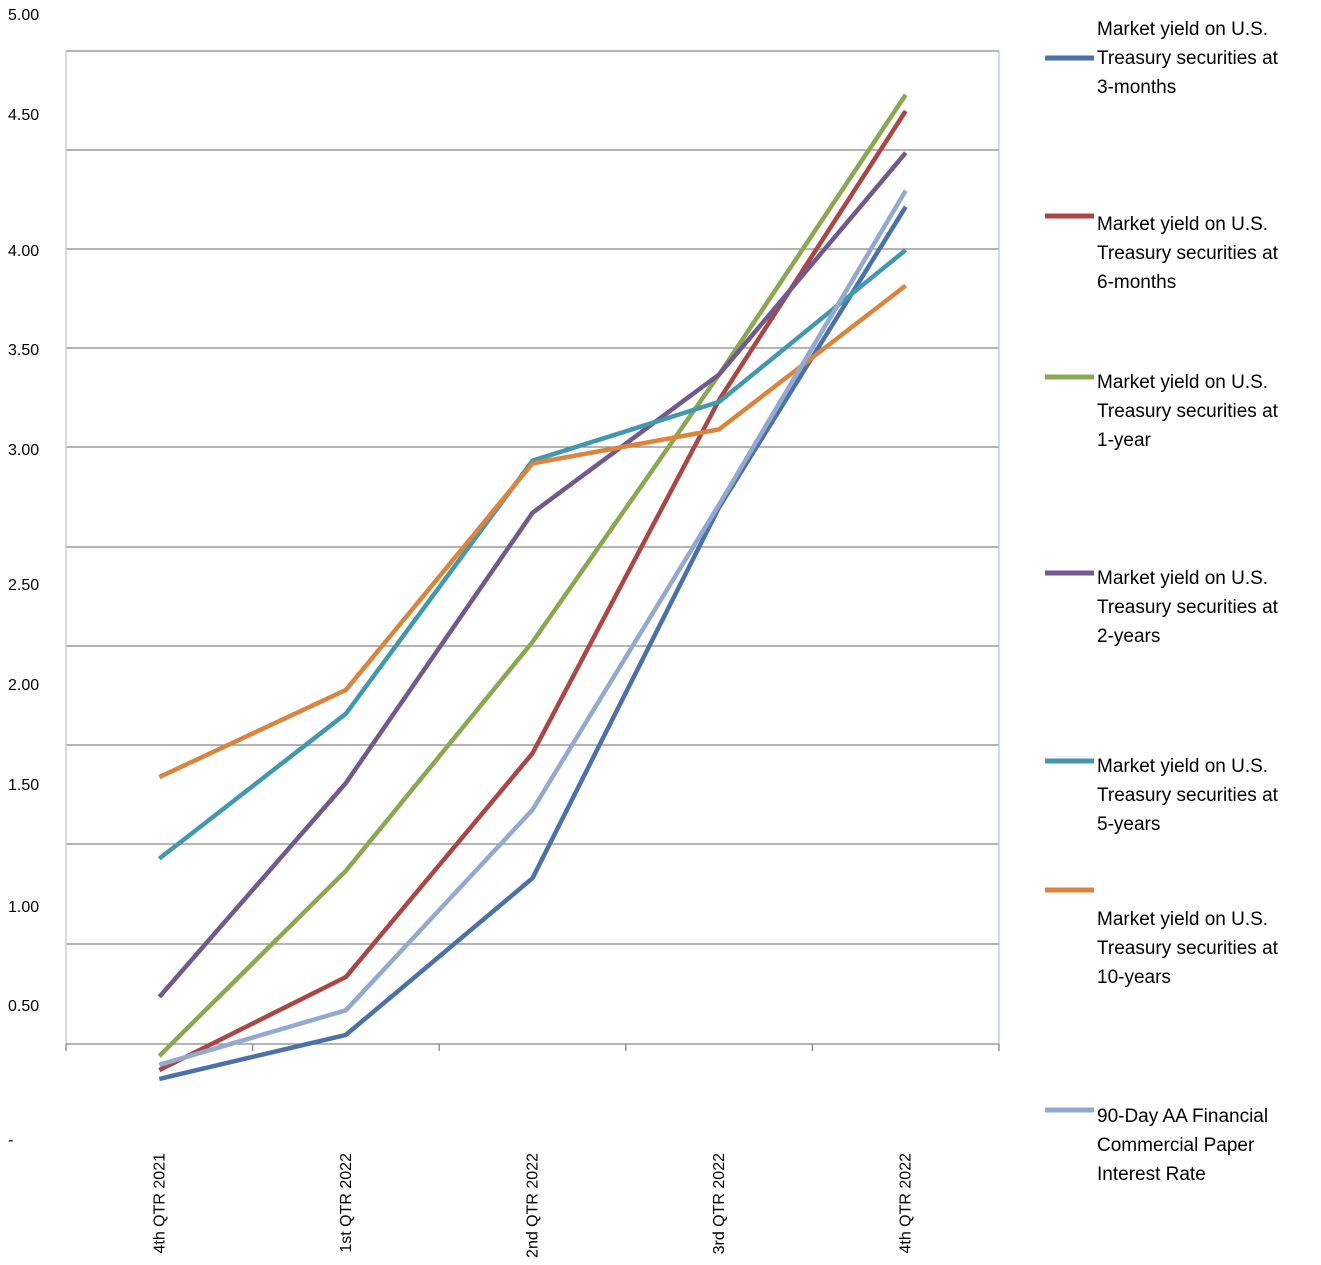 Image resolution: width=1321 pixels, height=1265 pixels. I want to click on y-tick-label-4-00: 4.00, so click(23, 251).